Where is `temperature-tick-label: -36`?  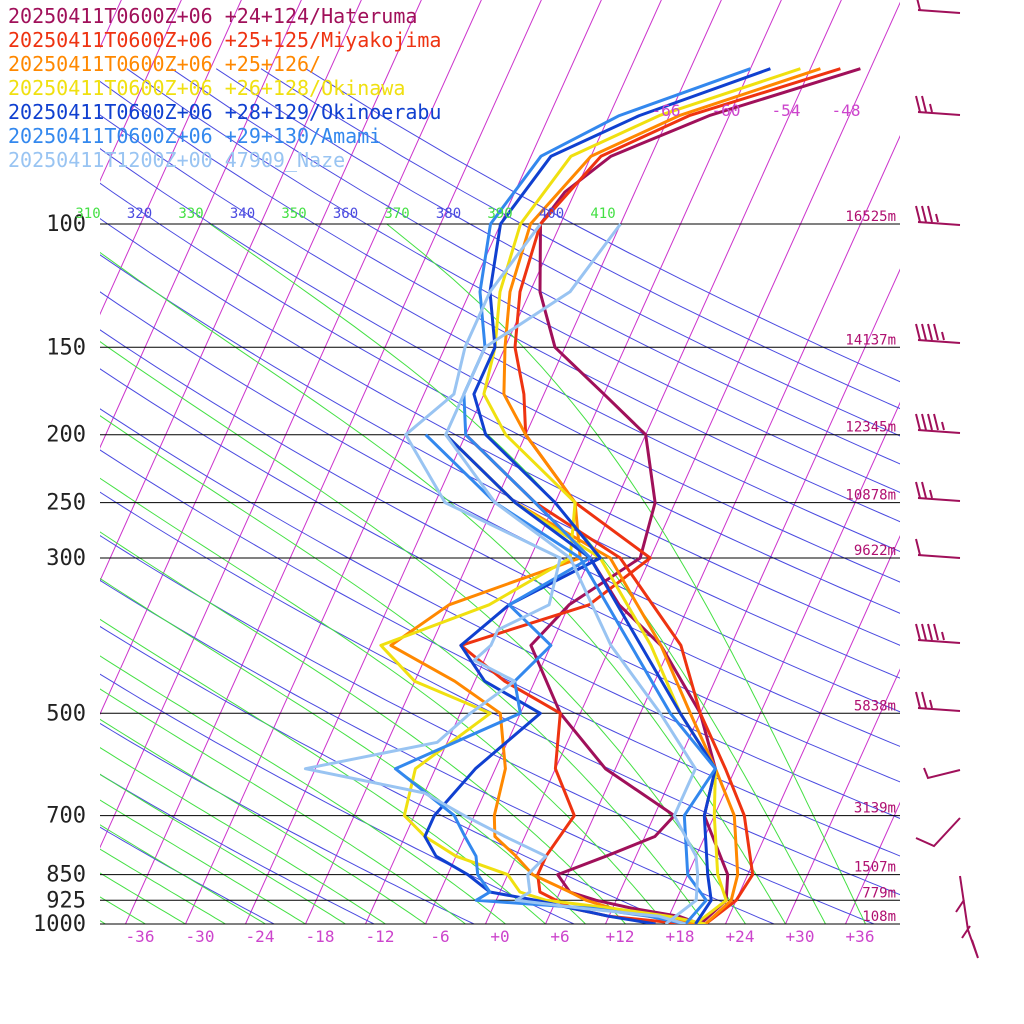 temperature-tick-label: -36 is located at coordinates (140, 936).